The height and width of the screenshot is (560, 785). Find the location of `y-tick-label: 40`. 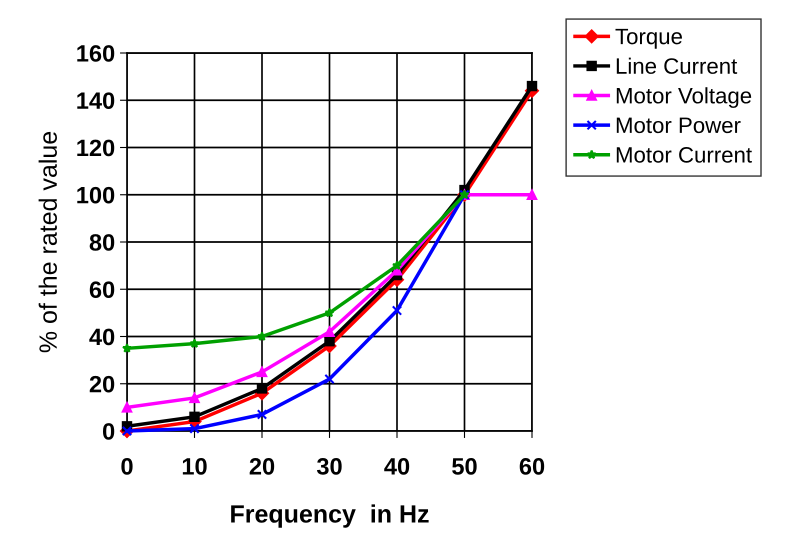

y-tick-label: 40 is located at coordinates (101, 337).